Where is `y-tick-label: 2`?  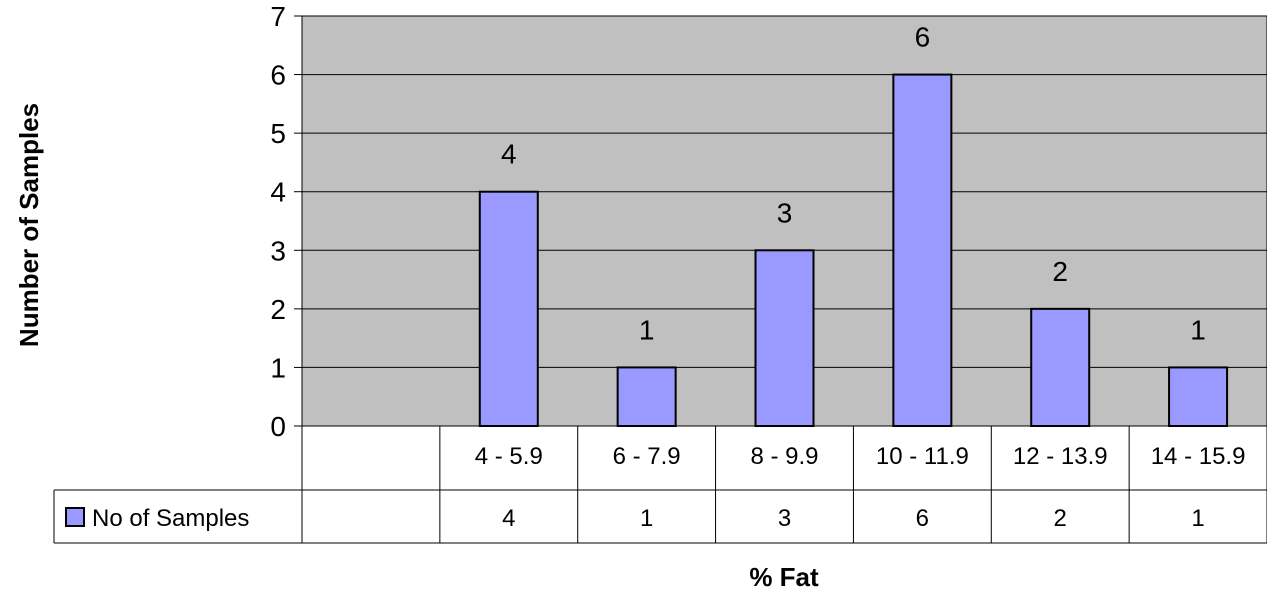 y-tick-label: 2 is located at coordinates (278, 309).